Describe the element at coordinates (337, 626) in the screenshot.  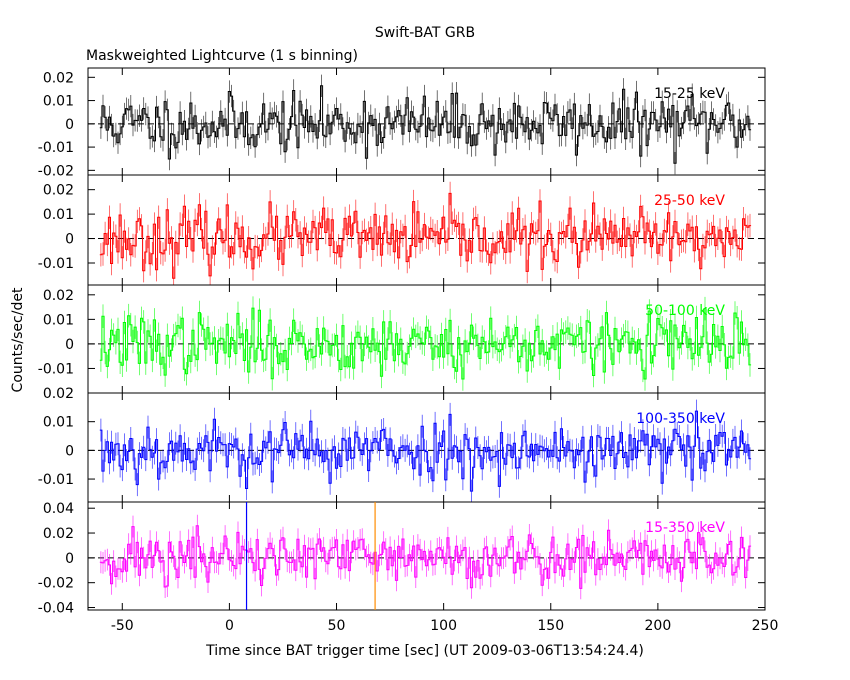
I see `x-tick-label: 50` at that location.